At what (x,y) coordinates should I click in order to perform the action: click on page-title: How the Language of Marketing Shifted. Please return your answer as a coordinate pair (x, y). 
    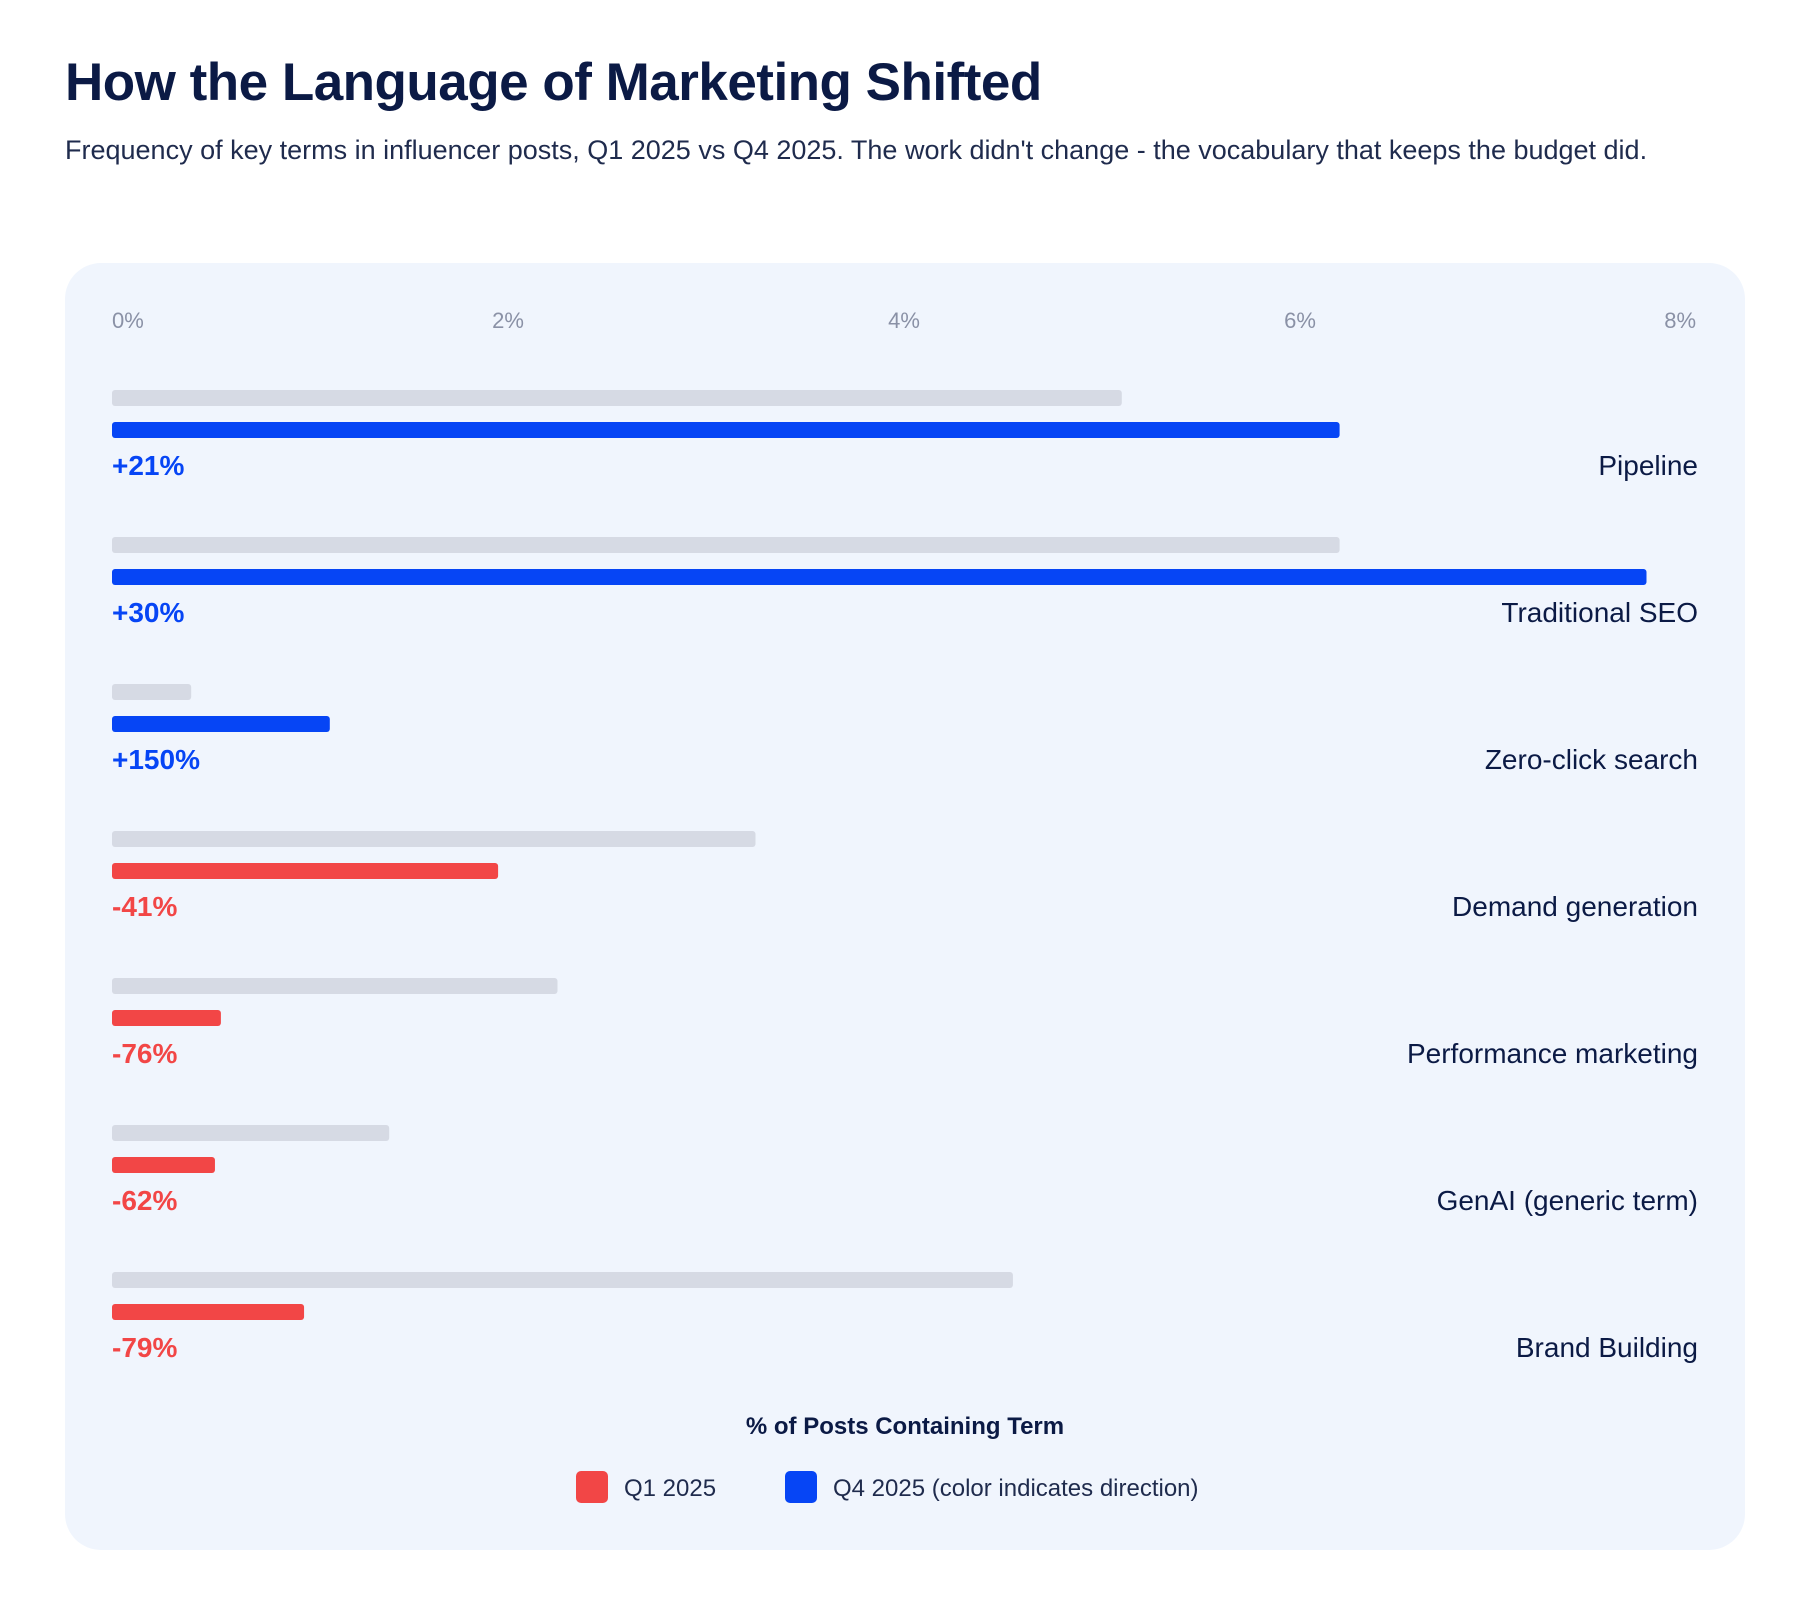
    Looking at the image, I should click on (553, 82).